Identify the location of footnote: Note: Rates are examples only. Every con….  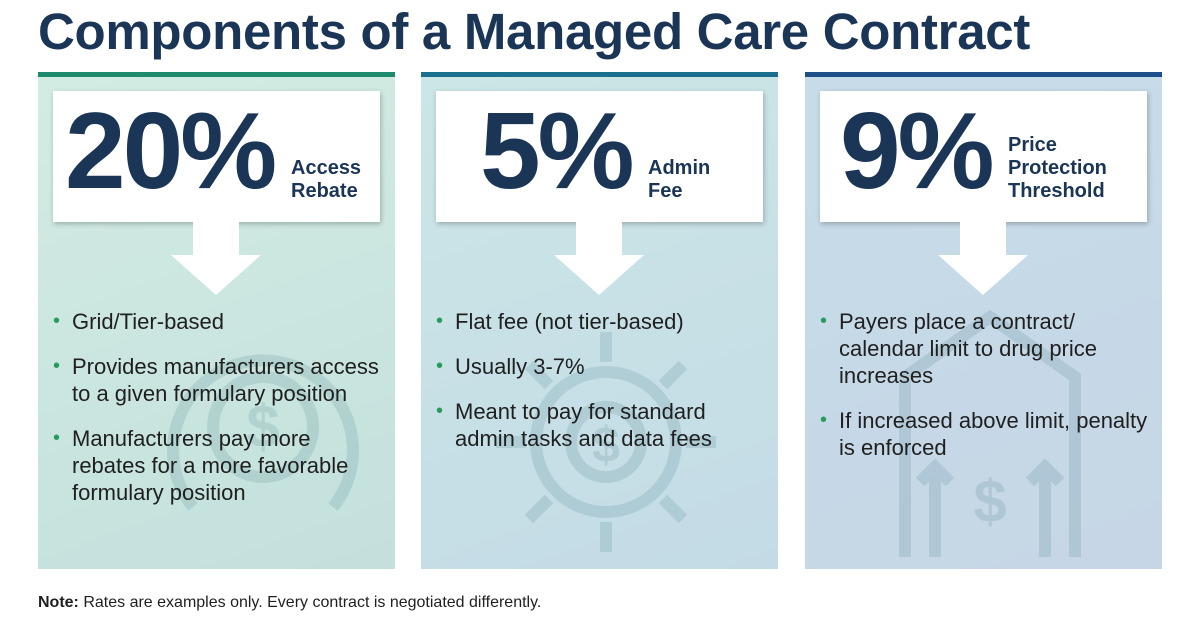
(289, 603).